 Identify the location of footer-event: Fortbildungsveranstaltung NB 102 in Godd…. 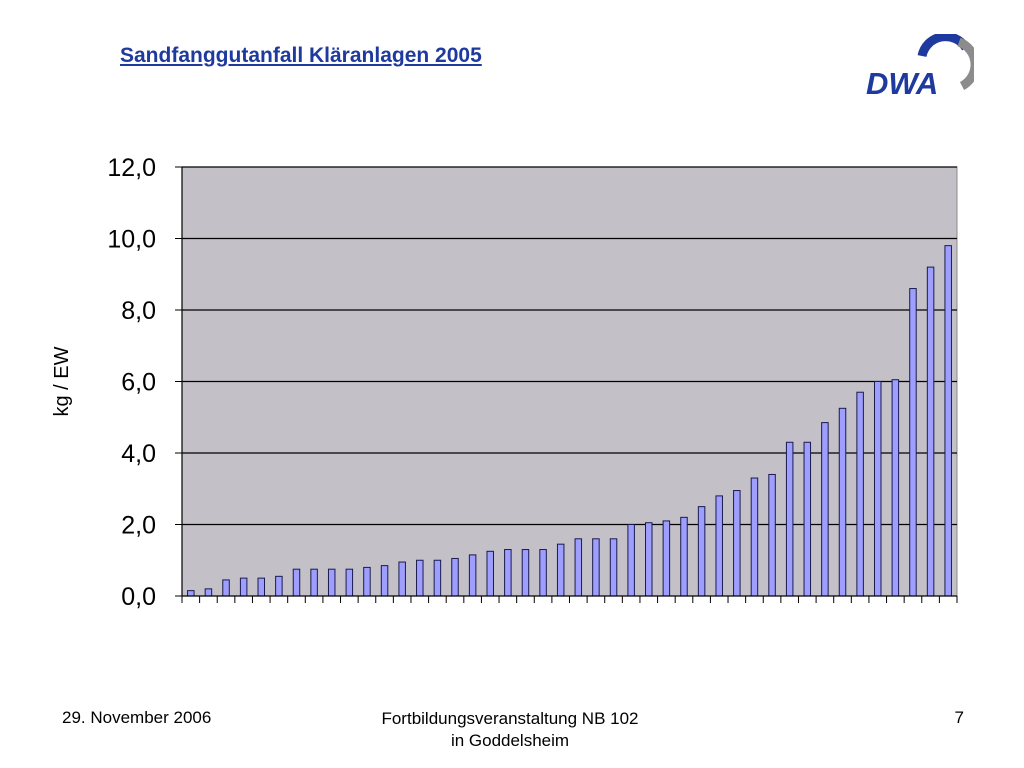
(510, 730).